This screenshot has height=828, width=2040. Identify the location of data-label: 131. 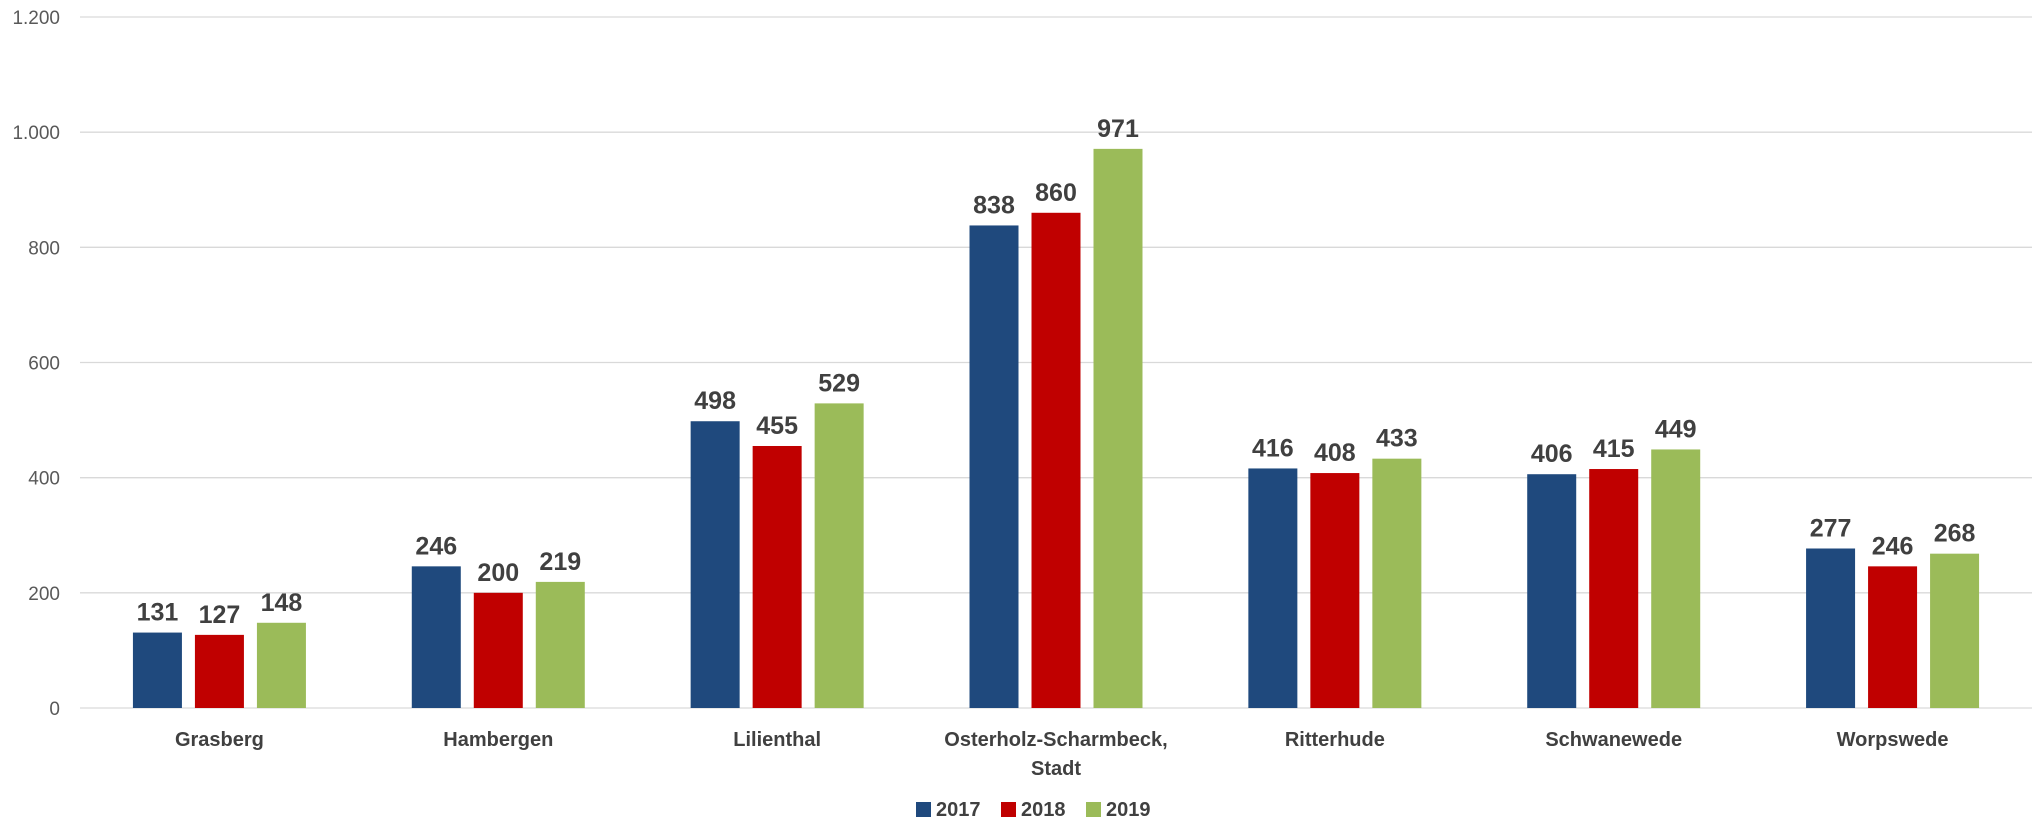
(158, 613).